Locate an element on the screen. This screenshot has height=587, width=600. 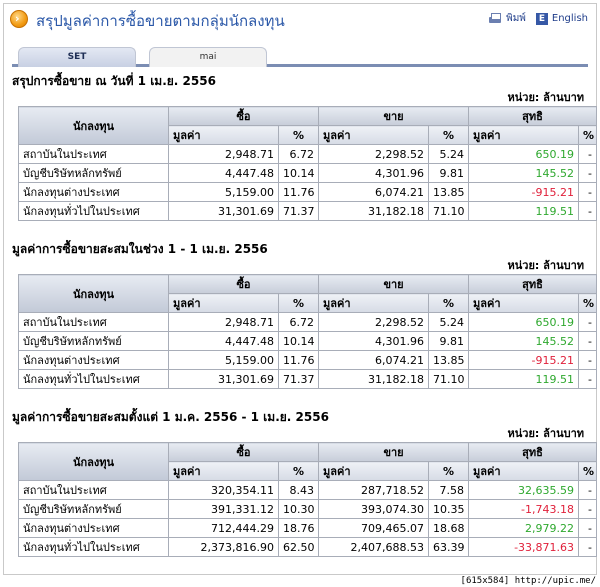
buy-value-cell: 4,447.48 is located at coordinates (223, 173).